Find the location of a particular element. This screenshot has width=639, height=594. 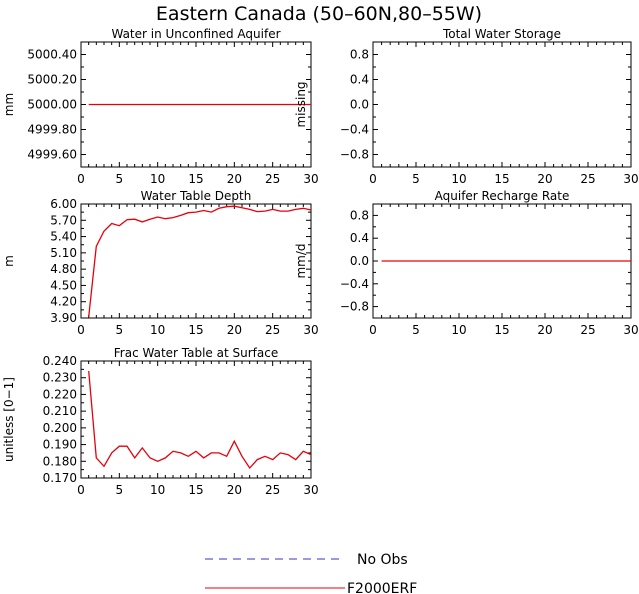

panel-title: Total Water Storage is located at coordinates (501, 34).